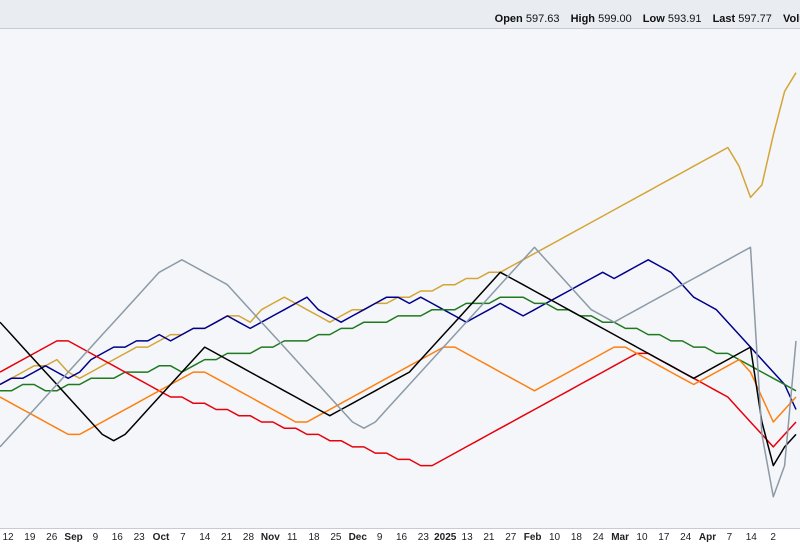  Describe the element at coordinates (532, 537) in the screenshot. I see `x-tick-label: Feb` at that location.